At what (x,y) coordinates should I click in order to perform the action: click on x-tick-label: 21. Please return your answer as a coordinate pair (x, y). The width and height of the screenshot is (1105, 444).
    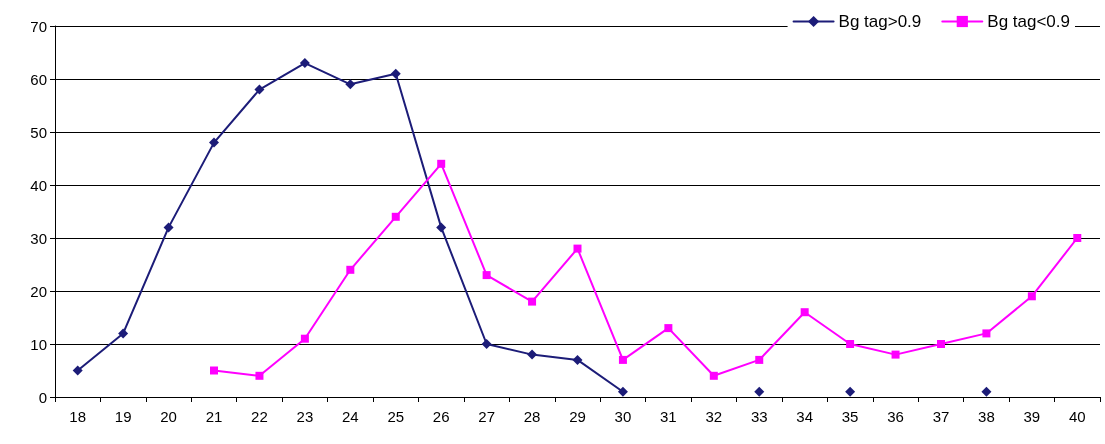
    Looking at the image, I should click on (214, 416).